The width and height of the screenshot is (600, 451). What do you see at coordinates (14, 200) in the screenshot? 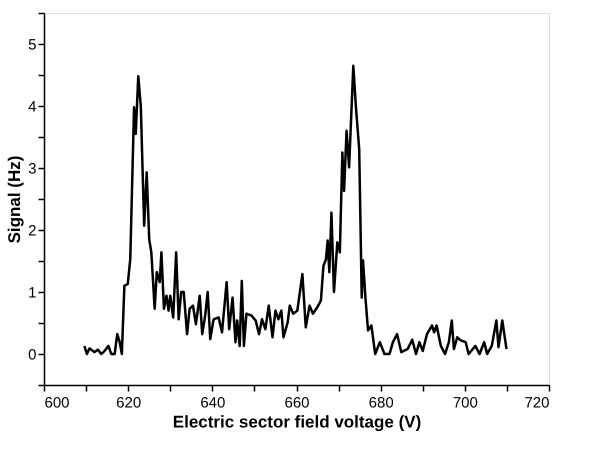
I see `y-axis-title: Signal (Hz)` at bounding box center [14, 200].